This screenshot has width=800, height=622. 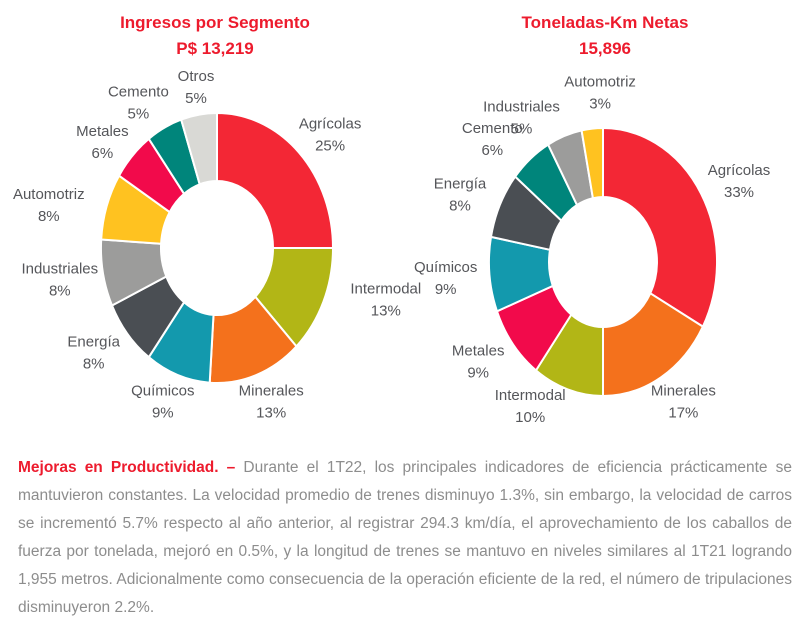 I want to click on segment-label-minerales: Minerales 17%, so click(x=683, y=402).